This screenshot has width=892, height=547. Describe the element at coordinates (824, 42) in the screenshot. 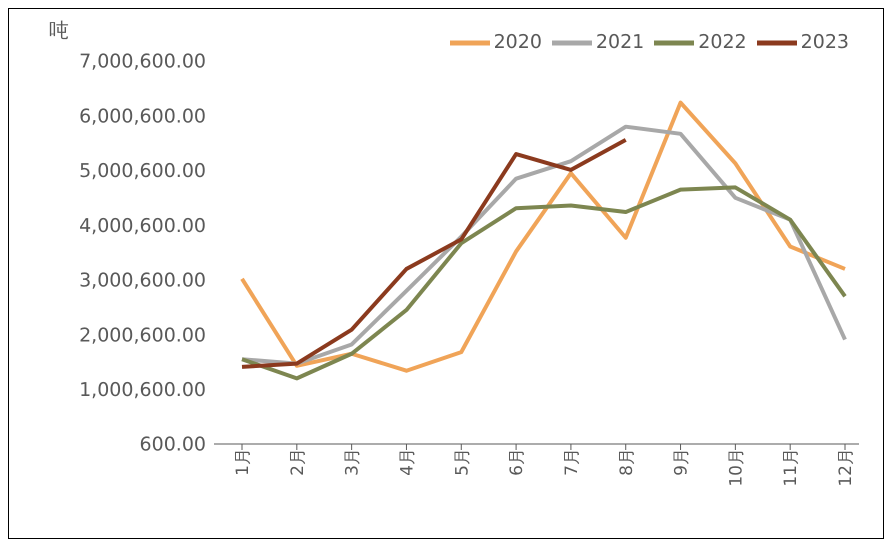

I see `legend-label: 2023` at that location.